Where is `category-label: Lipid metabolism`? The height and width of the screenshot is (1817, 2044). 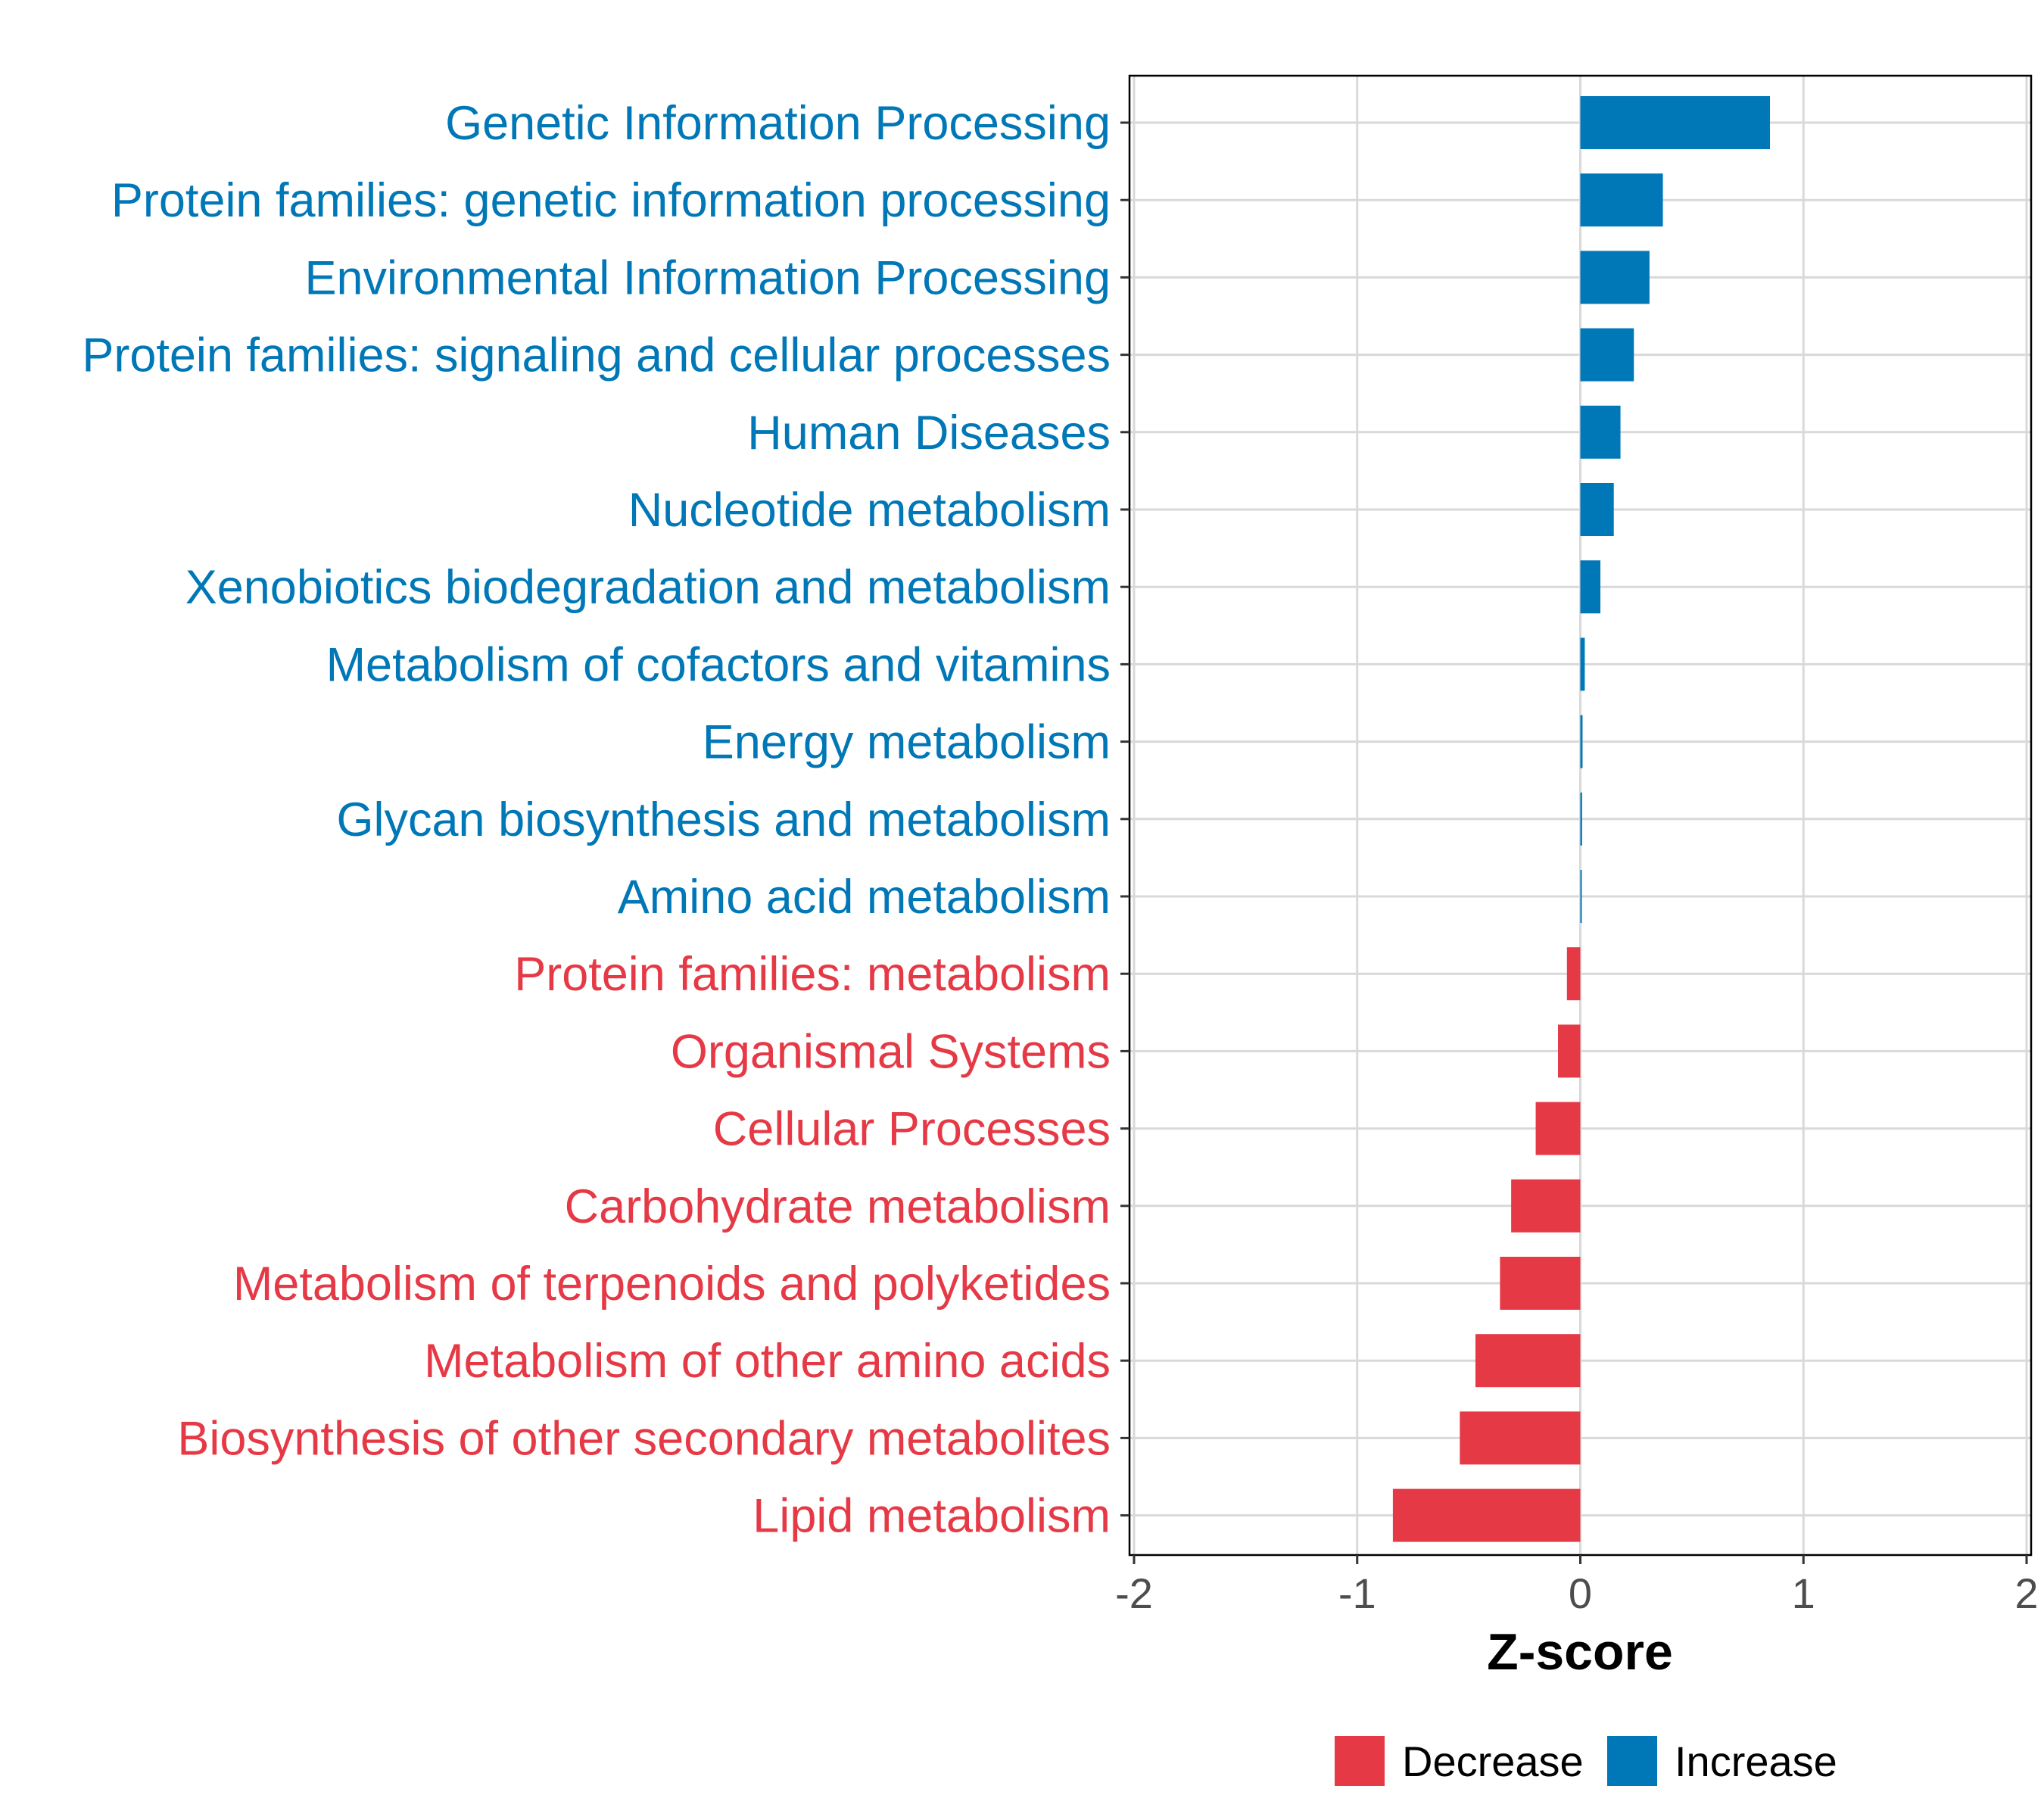 category-label: Lipid metabolism is located at coordinates (931, 1516).